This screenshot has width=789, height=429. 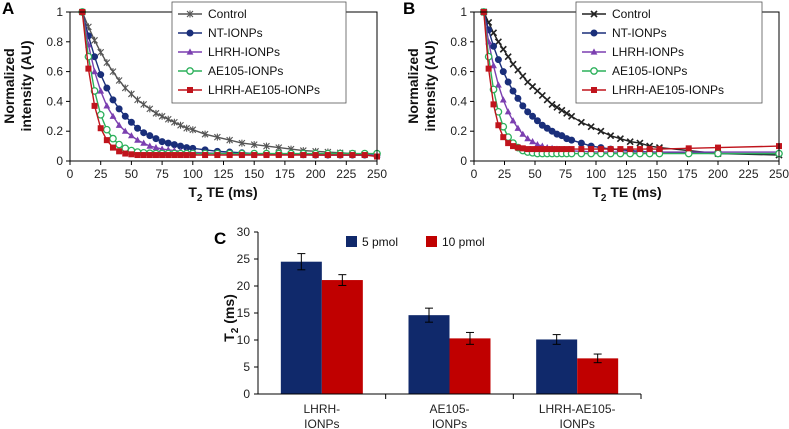 What do you see at coordinates (429, 354) in the screenshot?
I see `c-bar-ae105-ionps-5-pmol` at bounding box center [429, 354].